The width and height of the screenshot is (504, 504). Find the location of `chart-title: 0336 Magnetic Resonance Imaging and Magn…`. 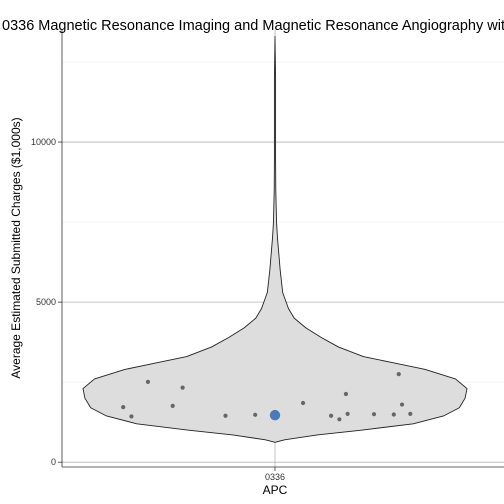

chart-title: 0336 Magnetic Resonance Imaging and Magn… is located at coordinates (253, 26).